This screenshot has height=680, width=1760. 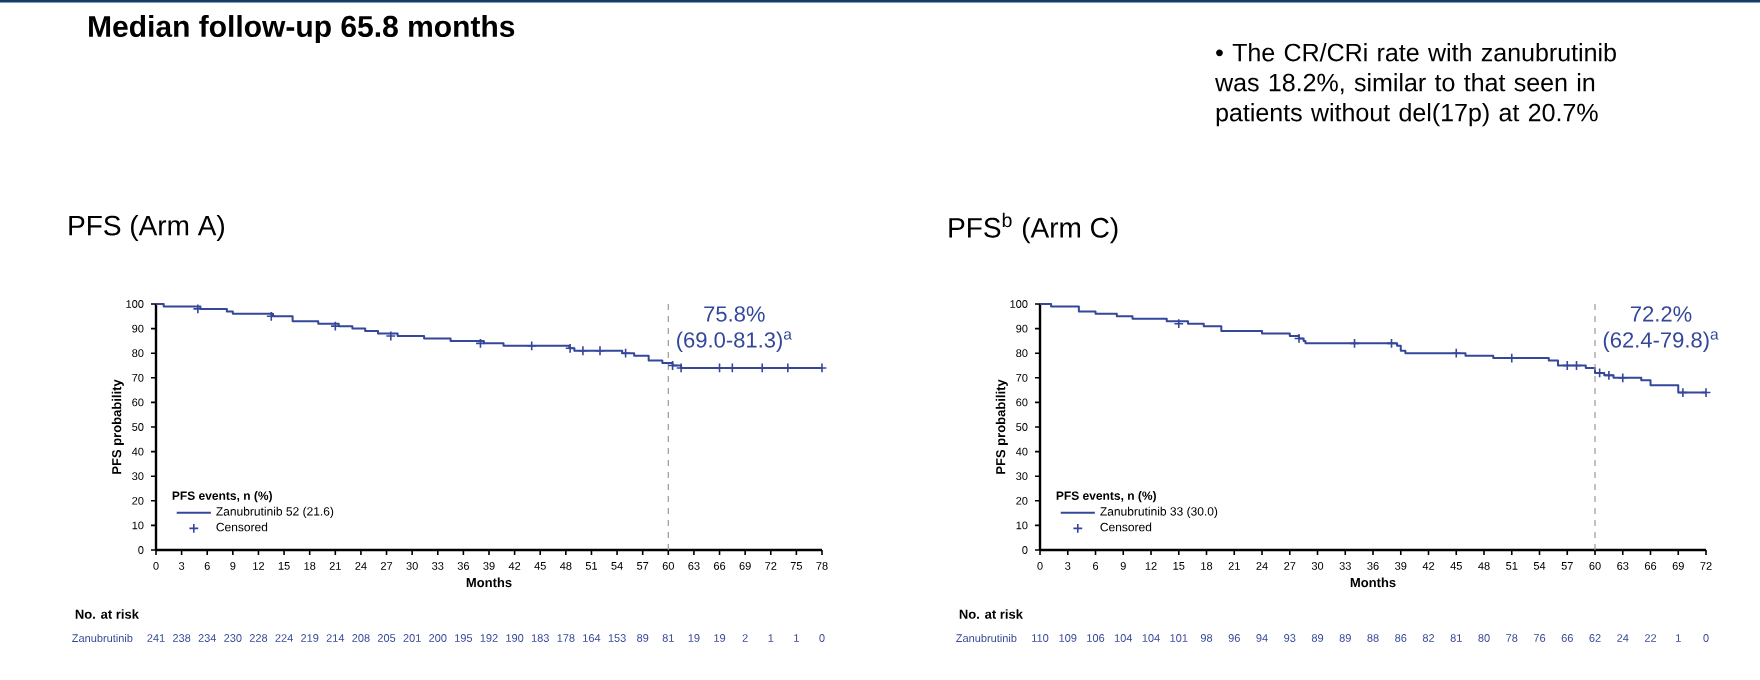 What do you see at coordinates (1661, 329) in the screenshot?
I see `ref-line-label: 72.2% (62.4-79.8)$^{a}$` at bounding box center [1661, 329].